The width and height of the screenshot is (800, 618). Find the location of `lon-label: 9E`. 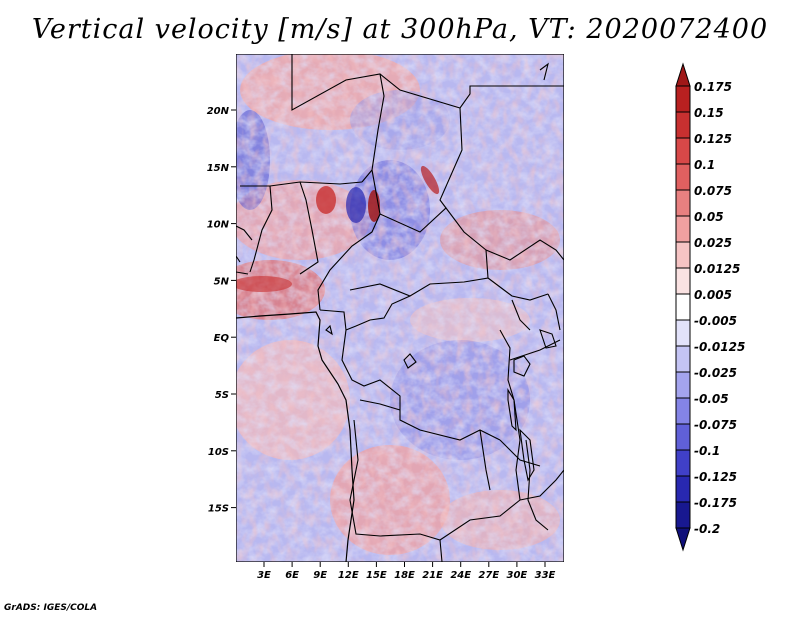

lon-label: 9E is located at coordinates (320, 575).